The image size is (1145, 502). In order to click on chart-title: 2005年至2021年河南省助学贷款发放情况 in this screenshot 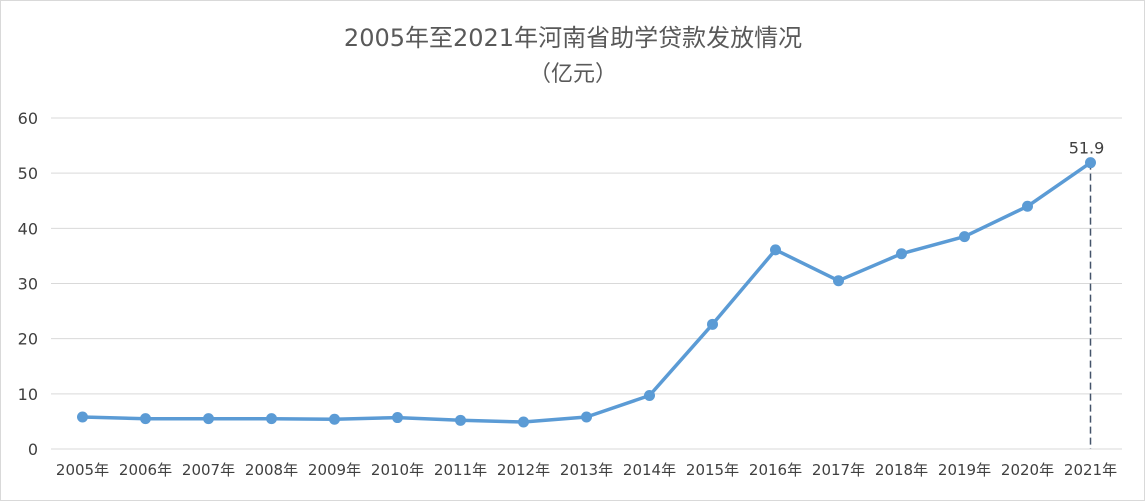, I will do `click(573, 38)`.